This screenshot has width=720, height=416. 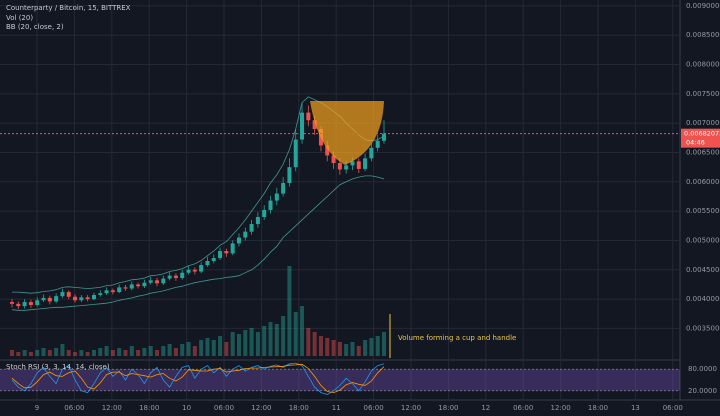 I want to click on last-price-tag, so click(x=700, y=138).